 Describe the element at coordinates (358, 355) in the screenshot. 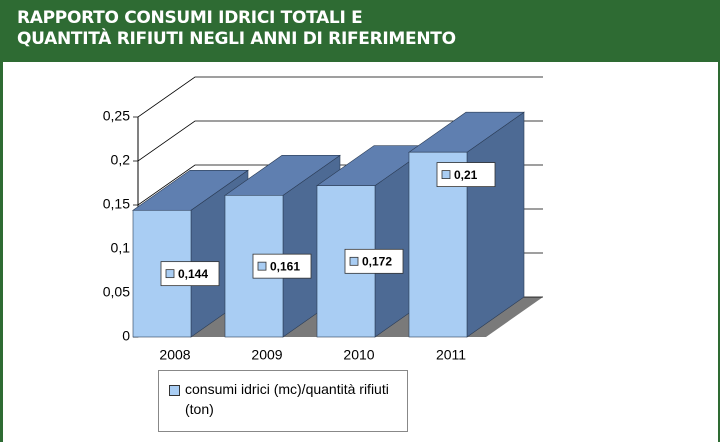

I see `x-tick-label: 2010` at that location.